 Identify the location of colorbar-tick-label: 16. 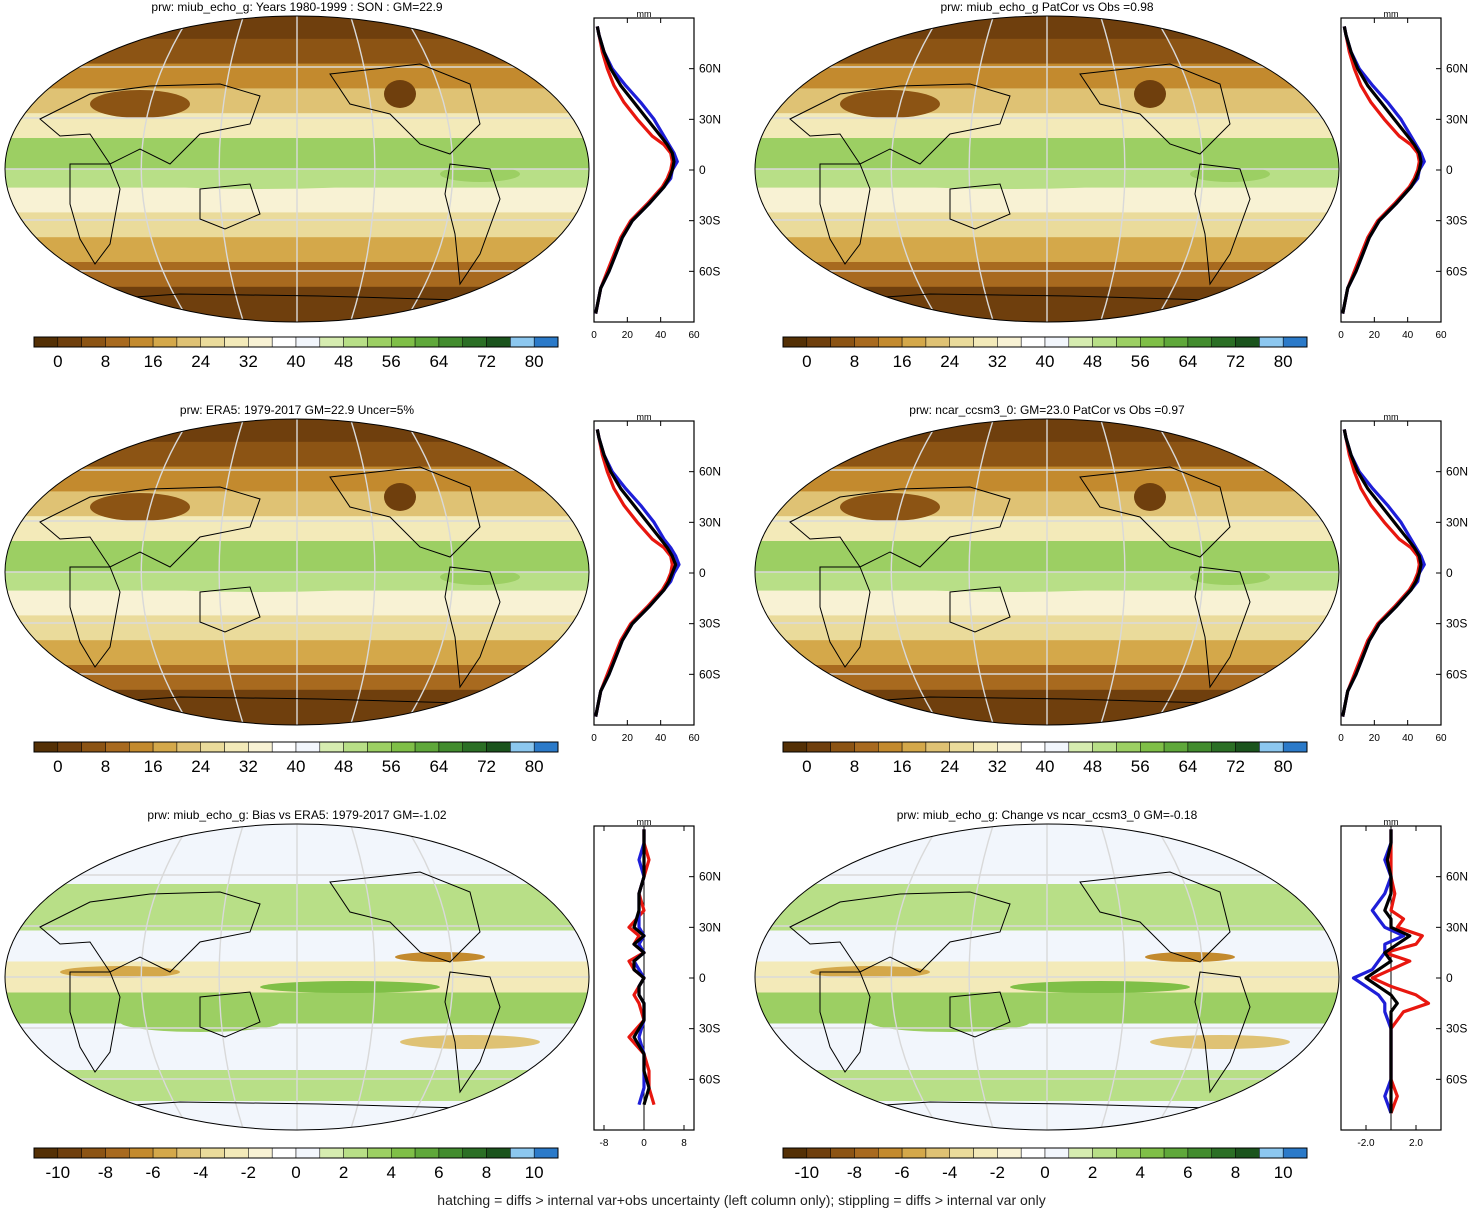
(902, 766).